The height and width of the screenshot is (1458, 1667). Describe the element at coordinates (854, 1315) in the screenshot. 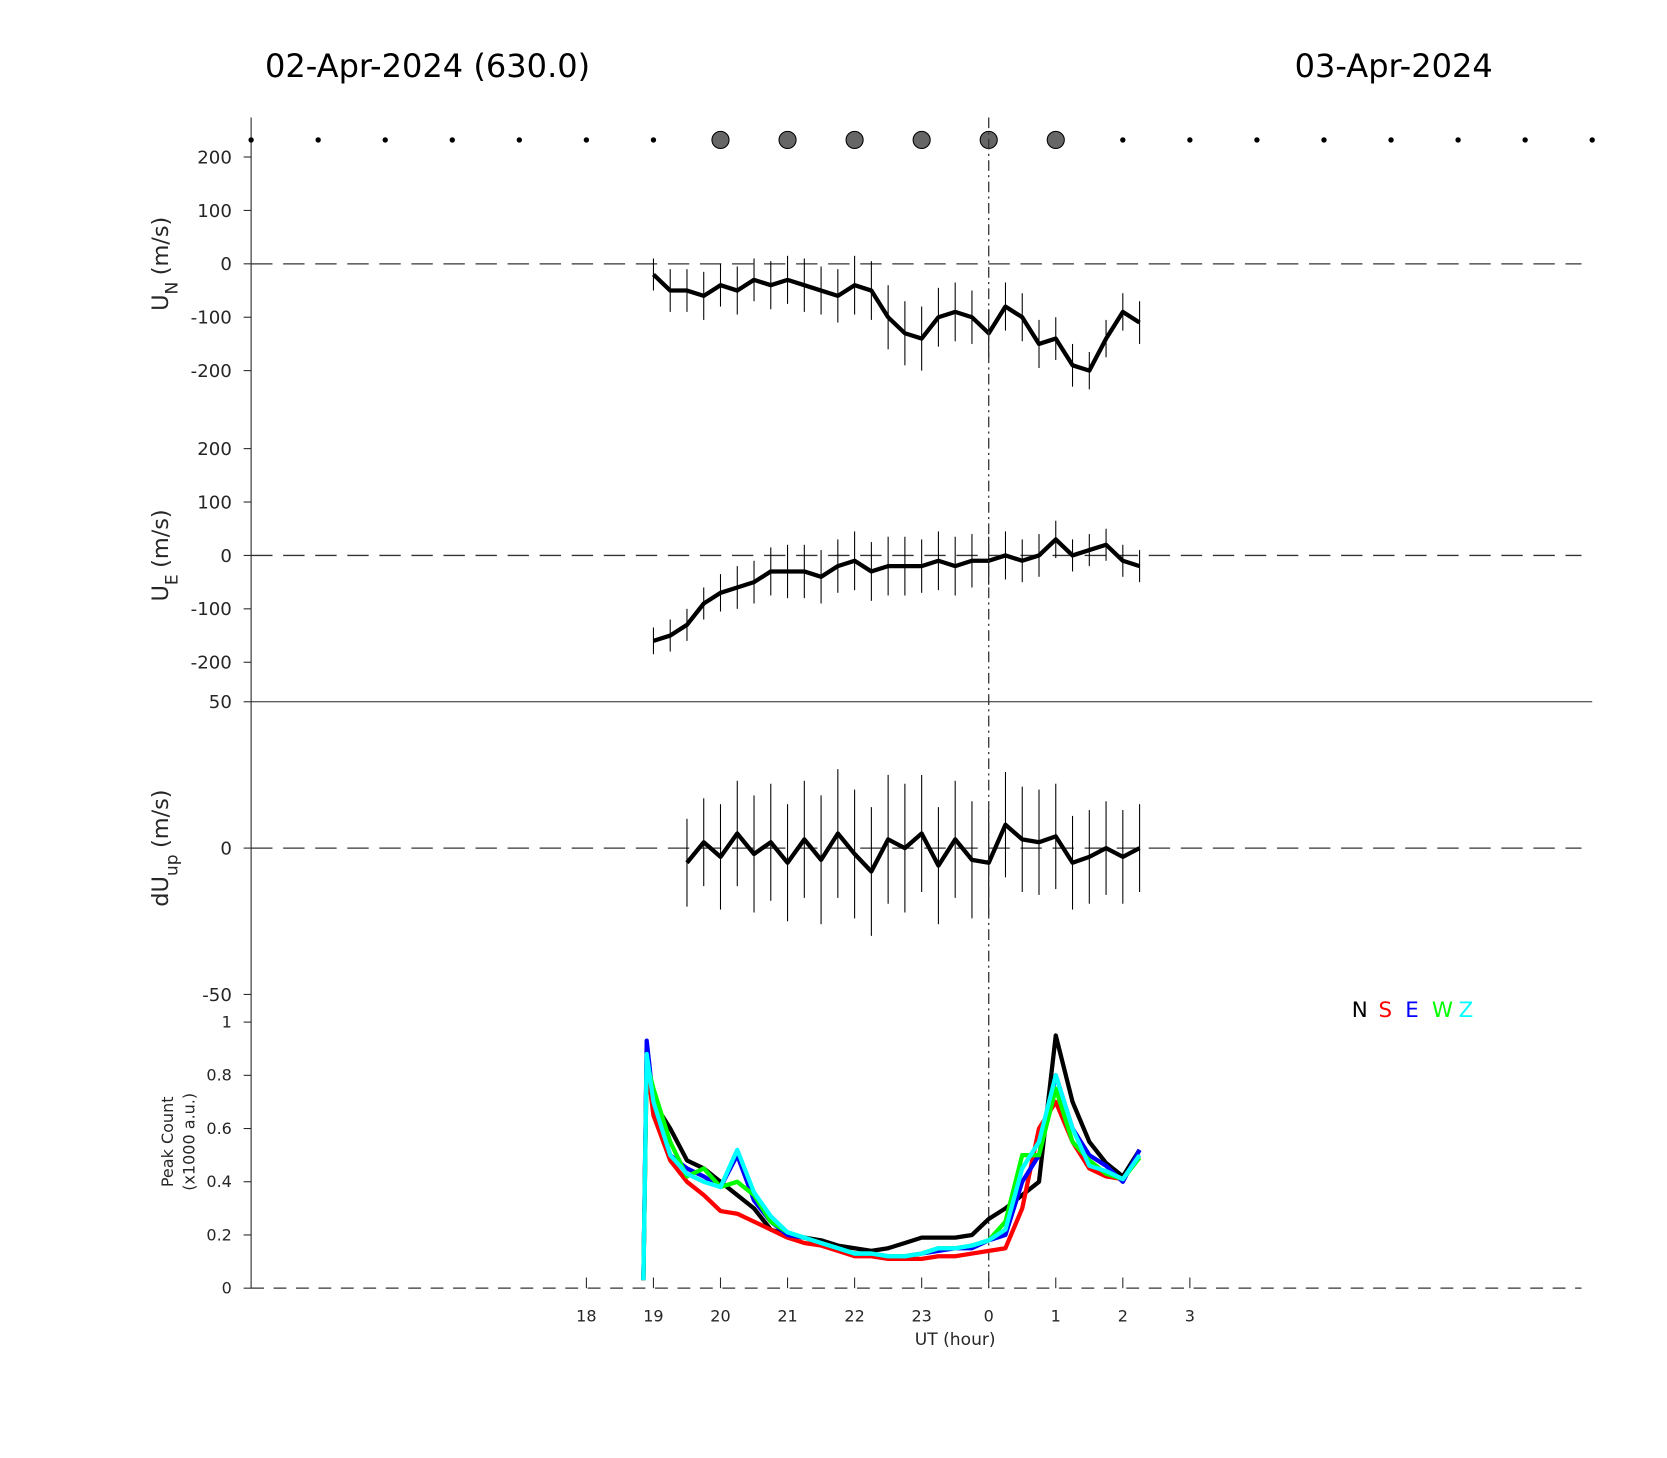

I see `x-tick-label: 22` at that location.